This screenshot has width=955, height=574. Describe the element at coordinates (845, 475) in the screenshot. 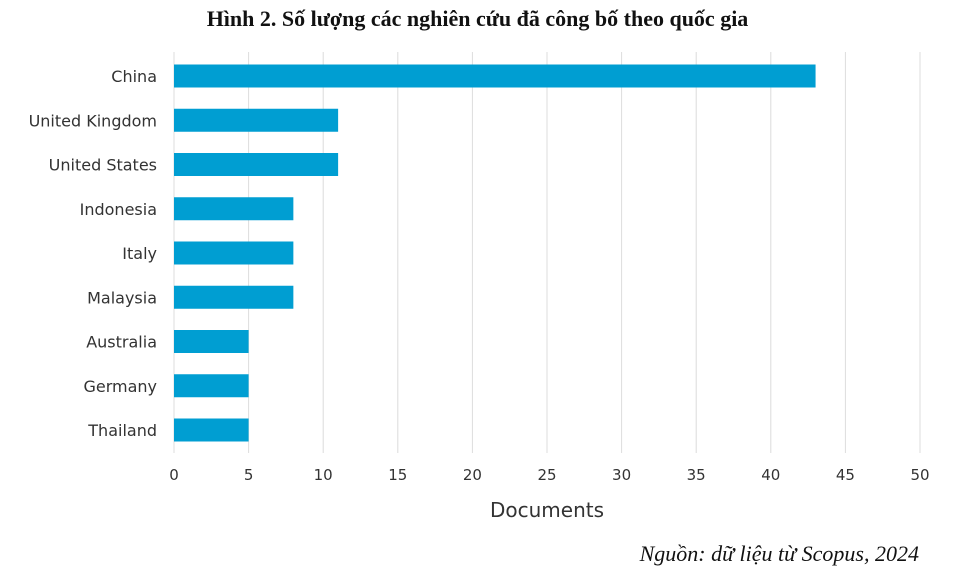

I see `x-tick-label: 45` at that location.